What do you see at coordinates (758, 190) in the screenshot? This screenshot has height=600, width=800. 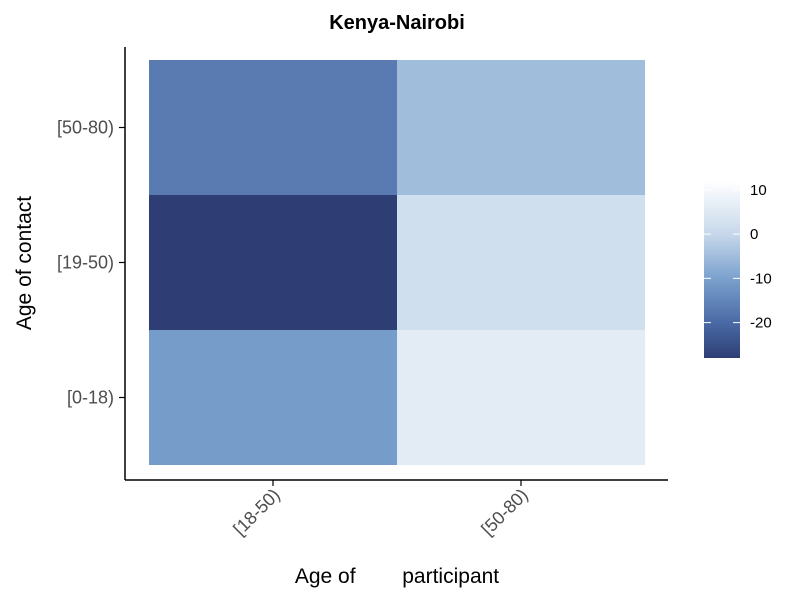 I see `legend-tick-label: 10` at bounding box center [758, 190].